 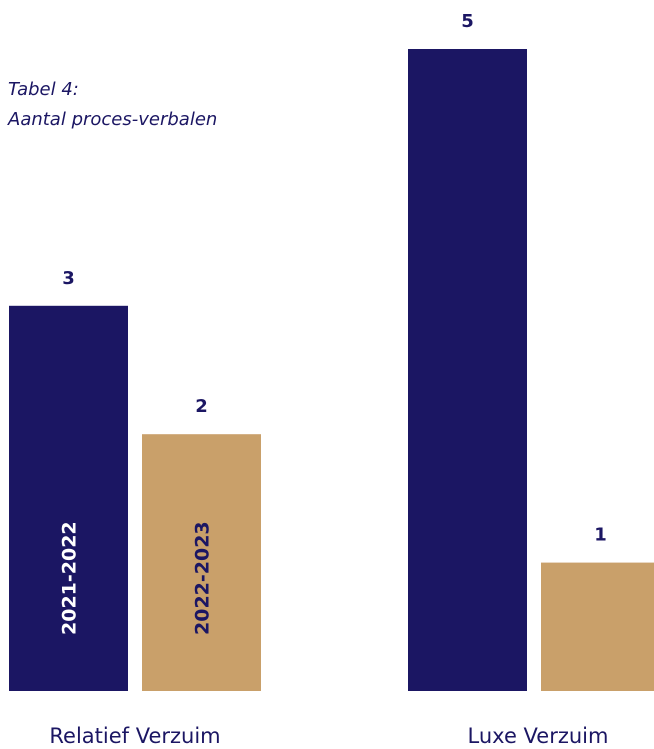 I want to click on category-label-luxe: Luxe Verzuim, so click(x=538, y=736).